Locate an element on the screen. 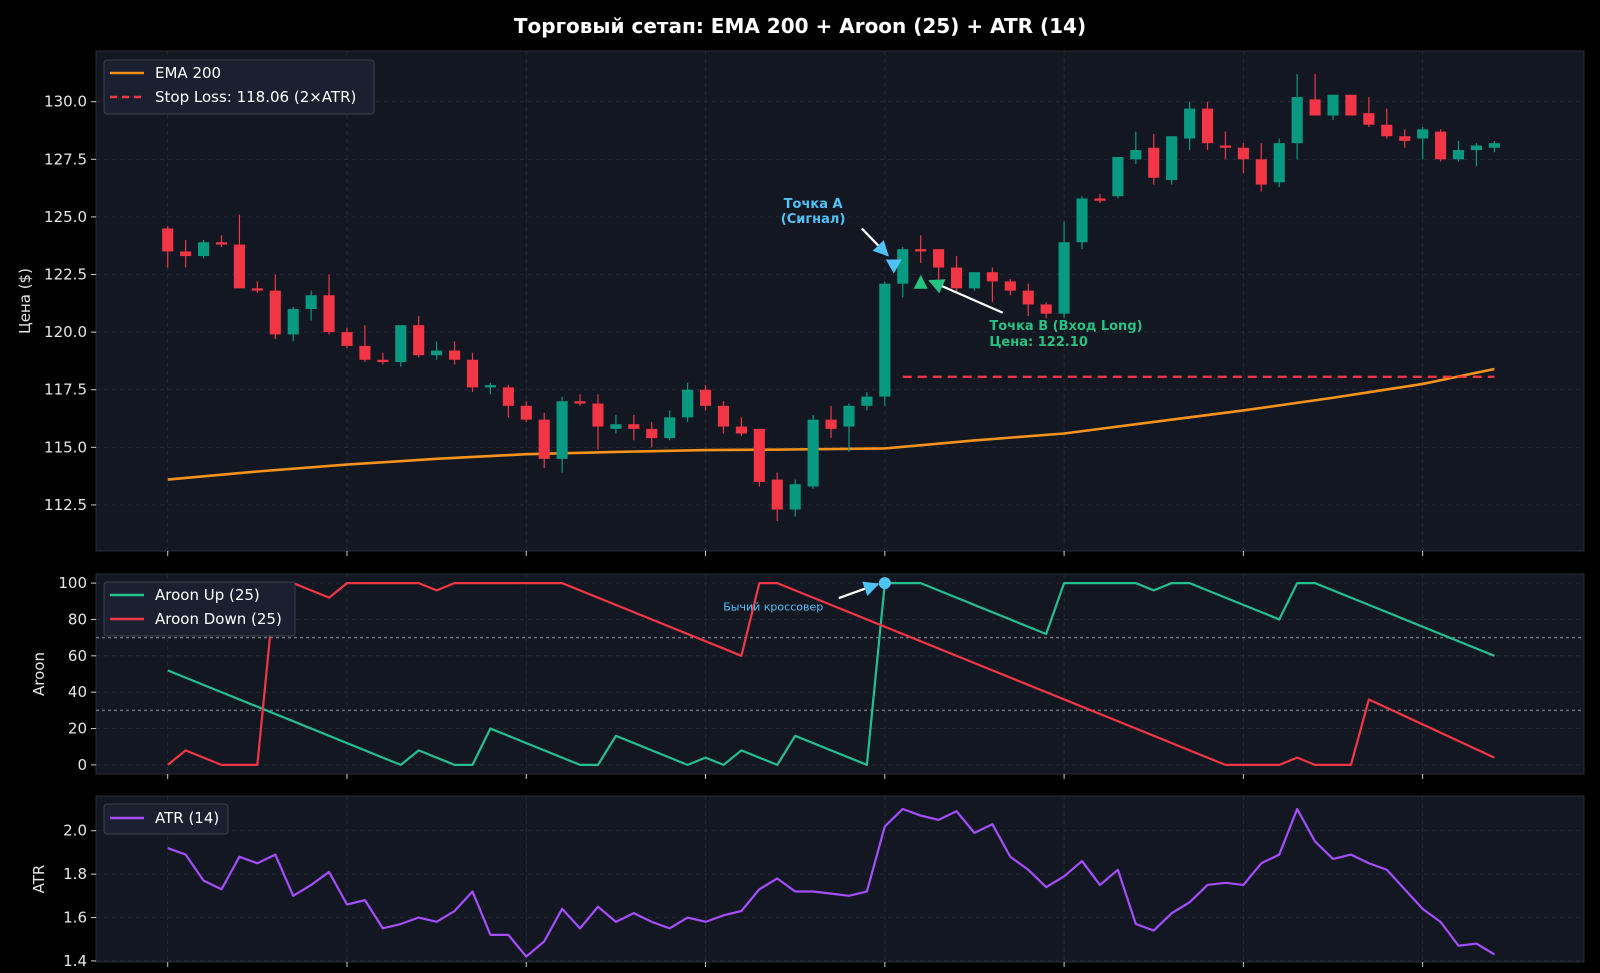 The width and height of the screenshot is (1600, 973). atr-legend-box is located at coordinates (166, 819).